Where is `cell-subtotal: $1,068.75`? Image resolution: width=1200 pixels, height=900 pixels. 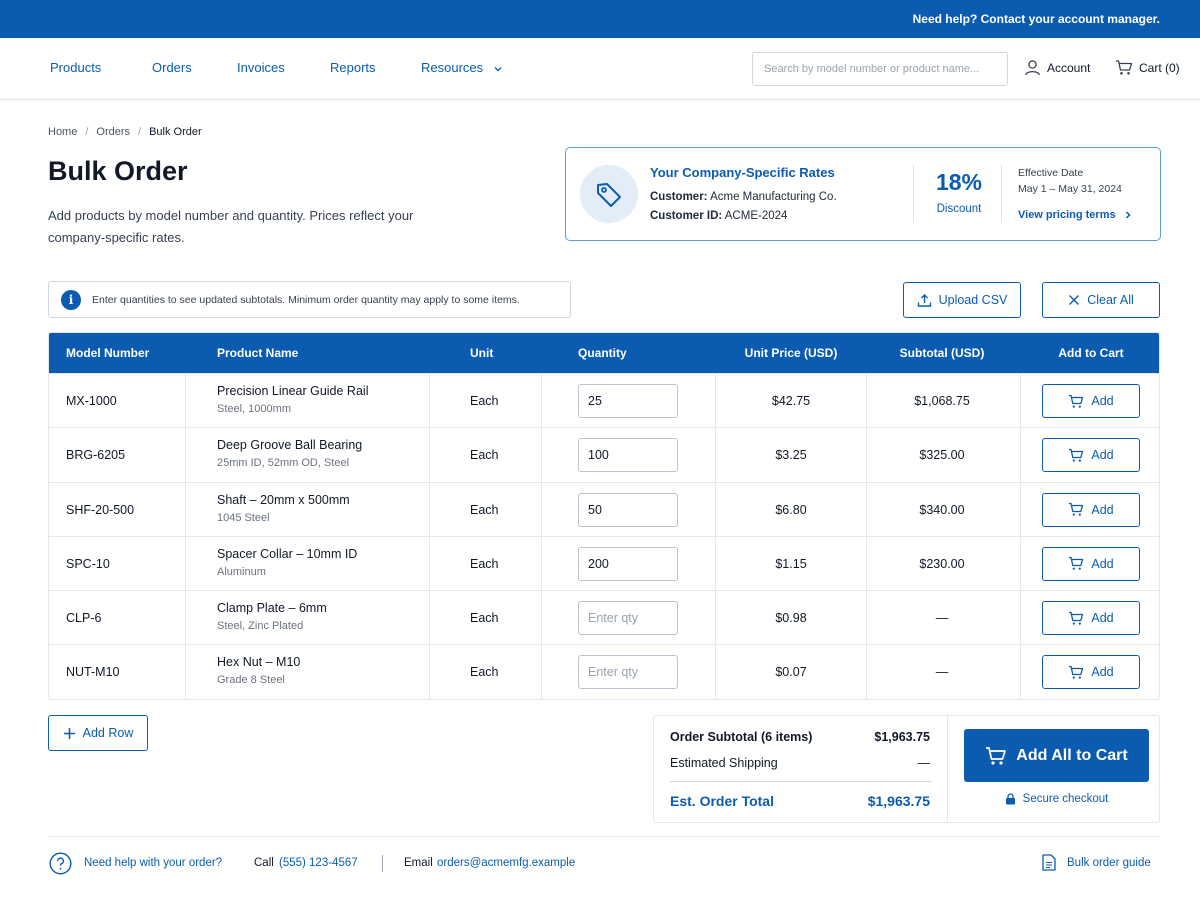
cell-subtotal: $1,068.75 is located at coordinates (942, 401).